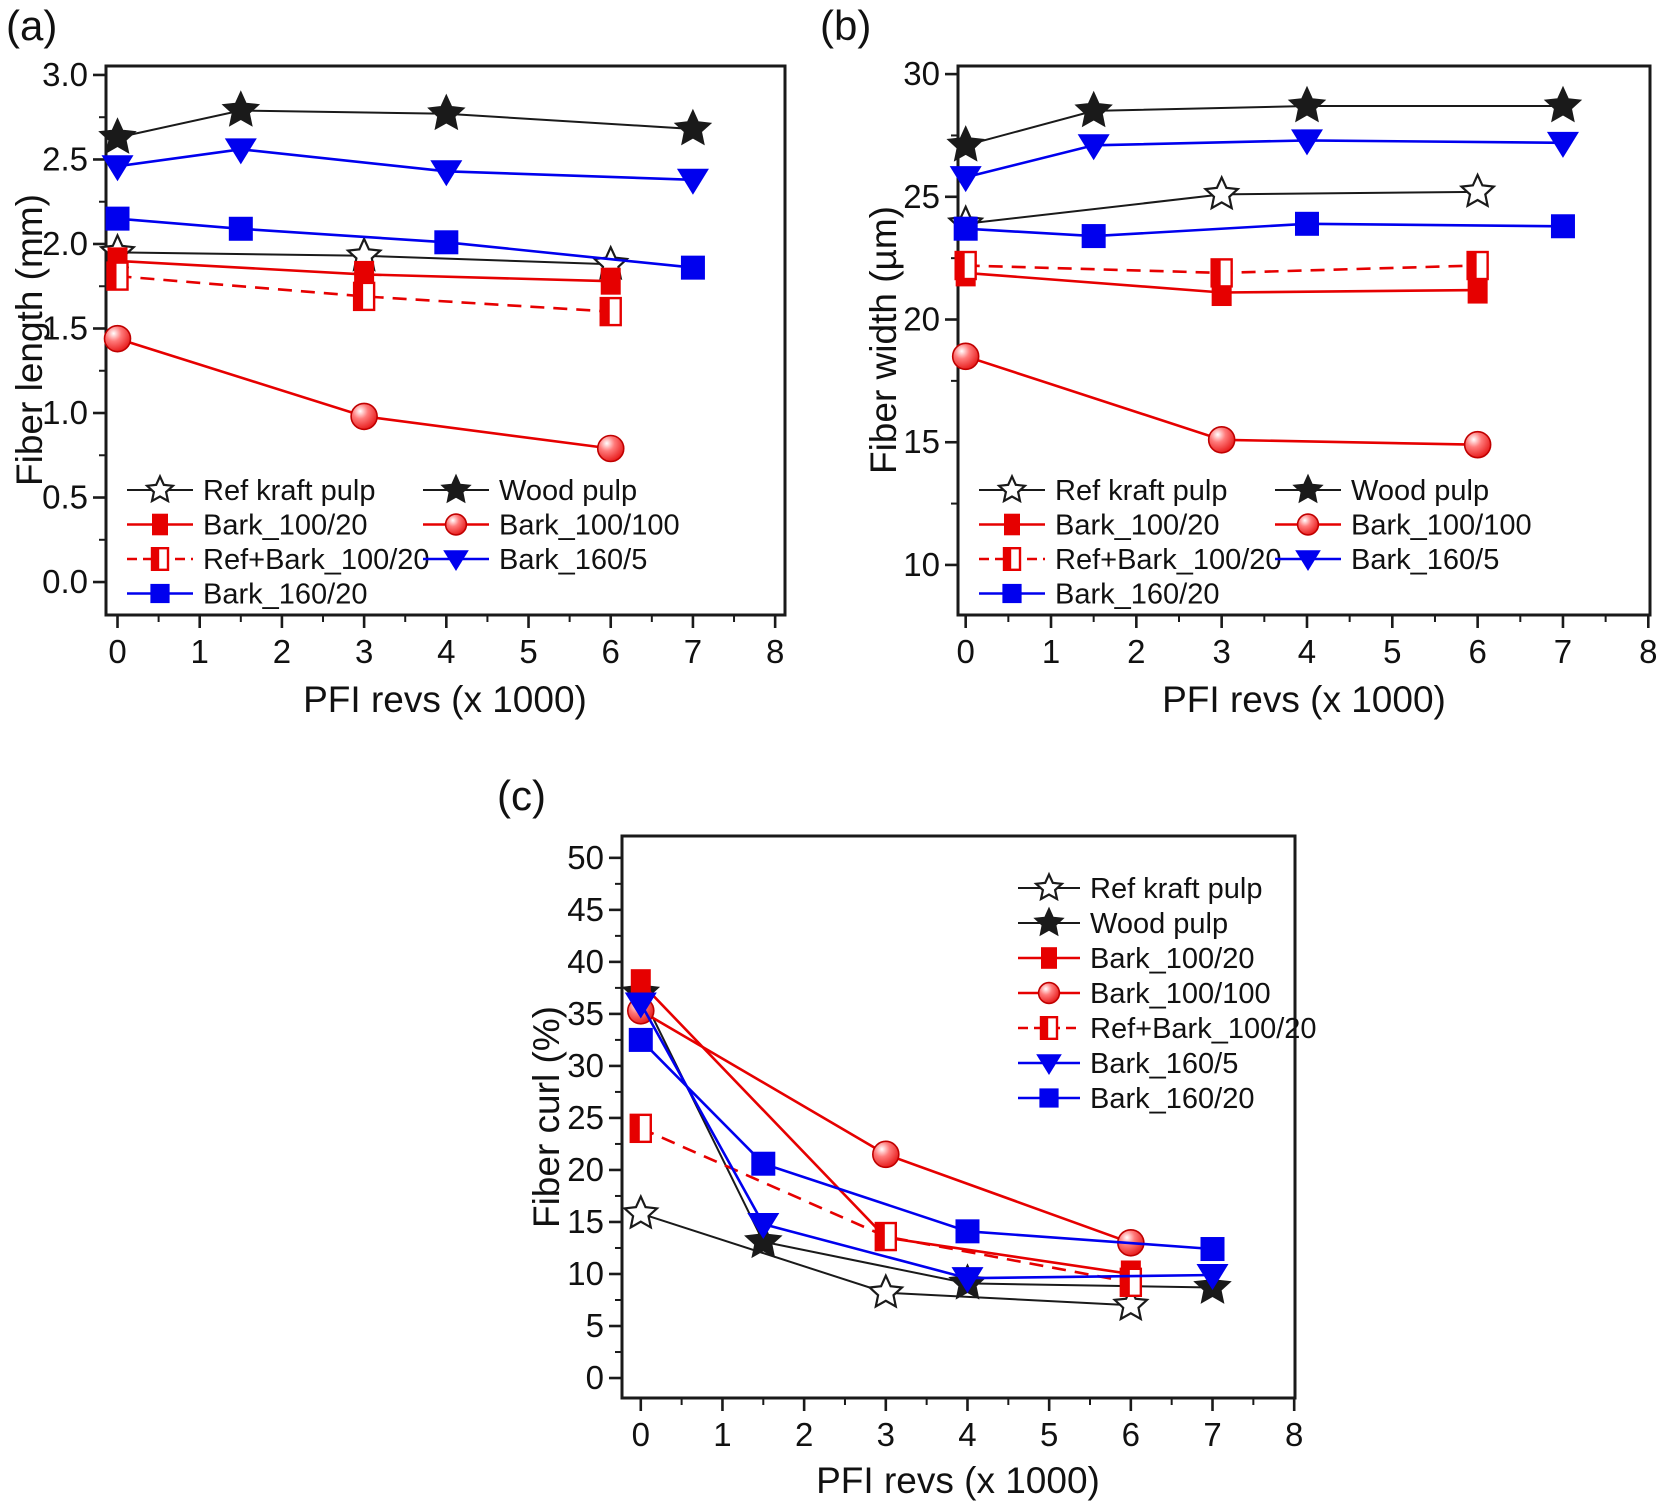  Describe the element at coordinates (921, 73) in the screenshot. I see `y-tick-label: 30` at that location.